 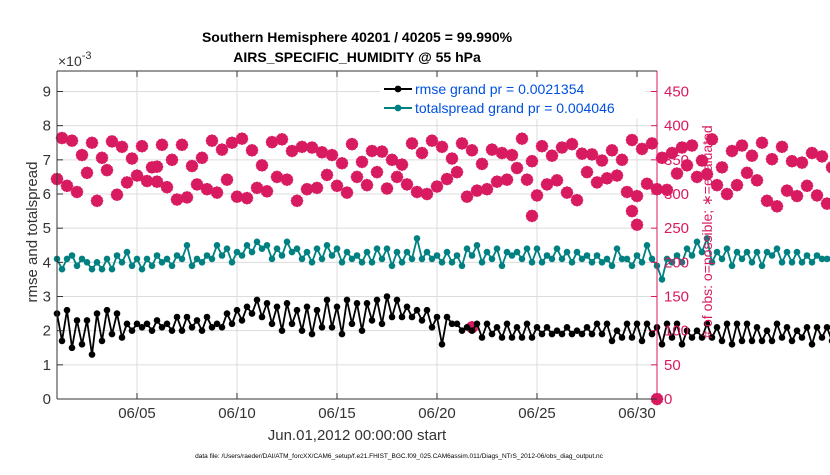 I want to click on y-left-tick-label: 8, so click(x=47, y=126).